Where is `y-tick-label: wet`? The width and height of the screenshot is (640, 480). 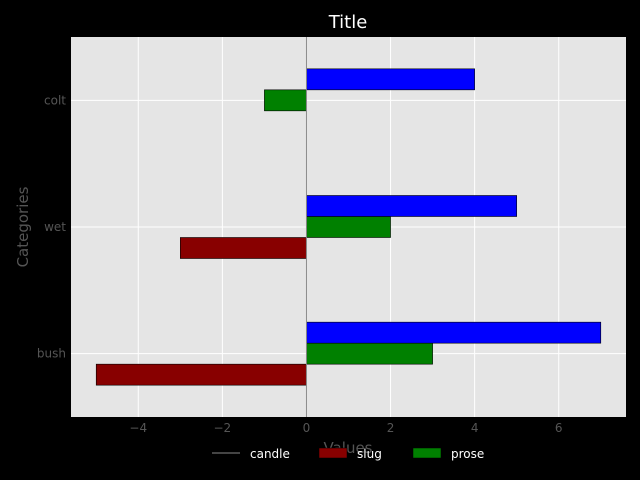 y-tick-label: wet is located at coordinates (55, 227).